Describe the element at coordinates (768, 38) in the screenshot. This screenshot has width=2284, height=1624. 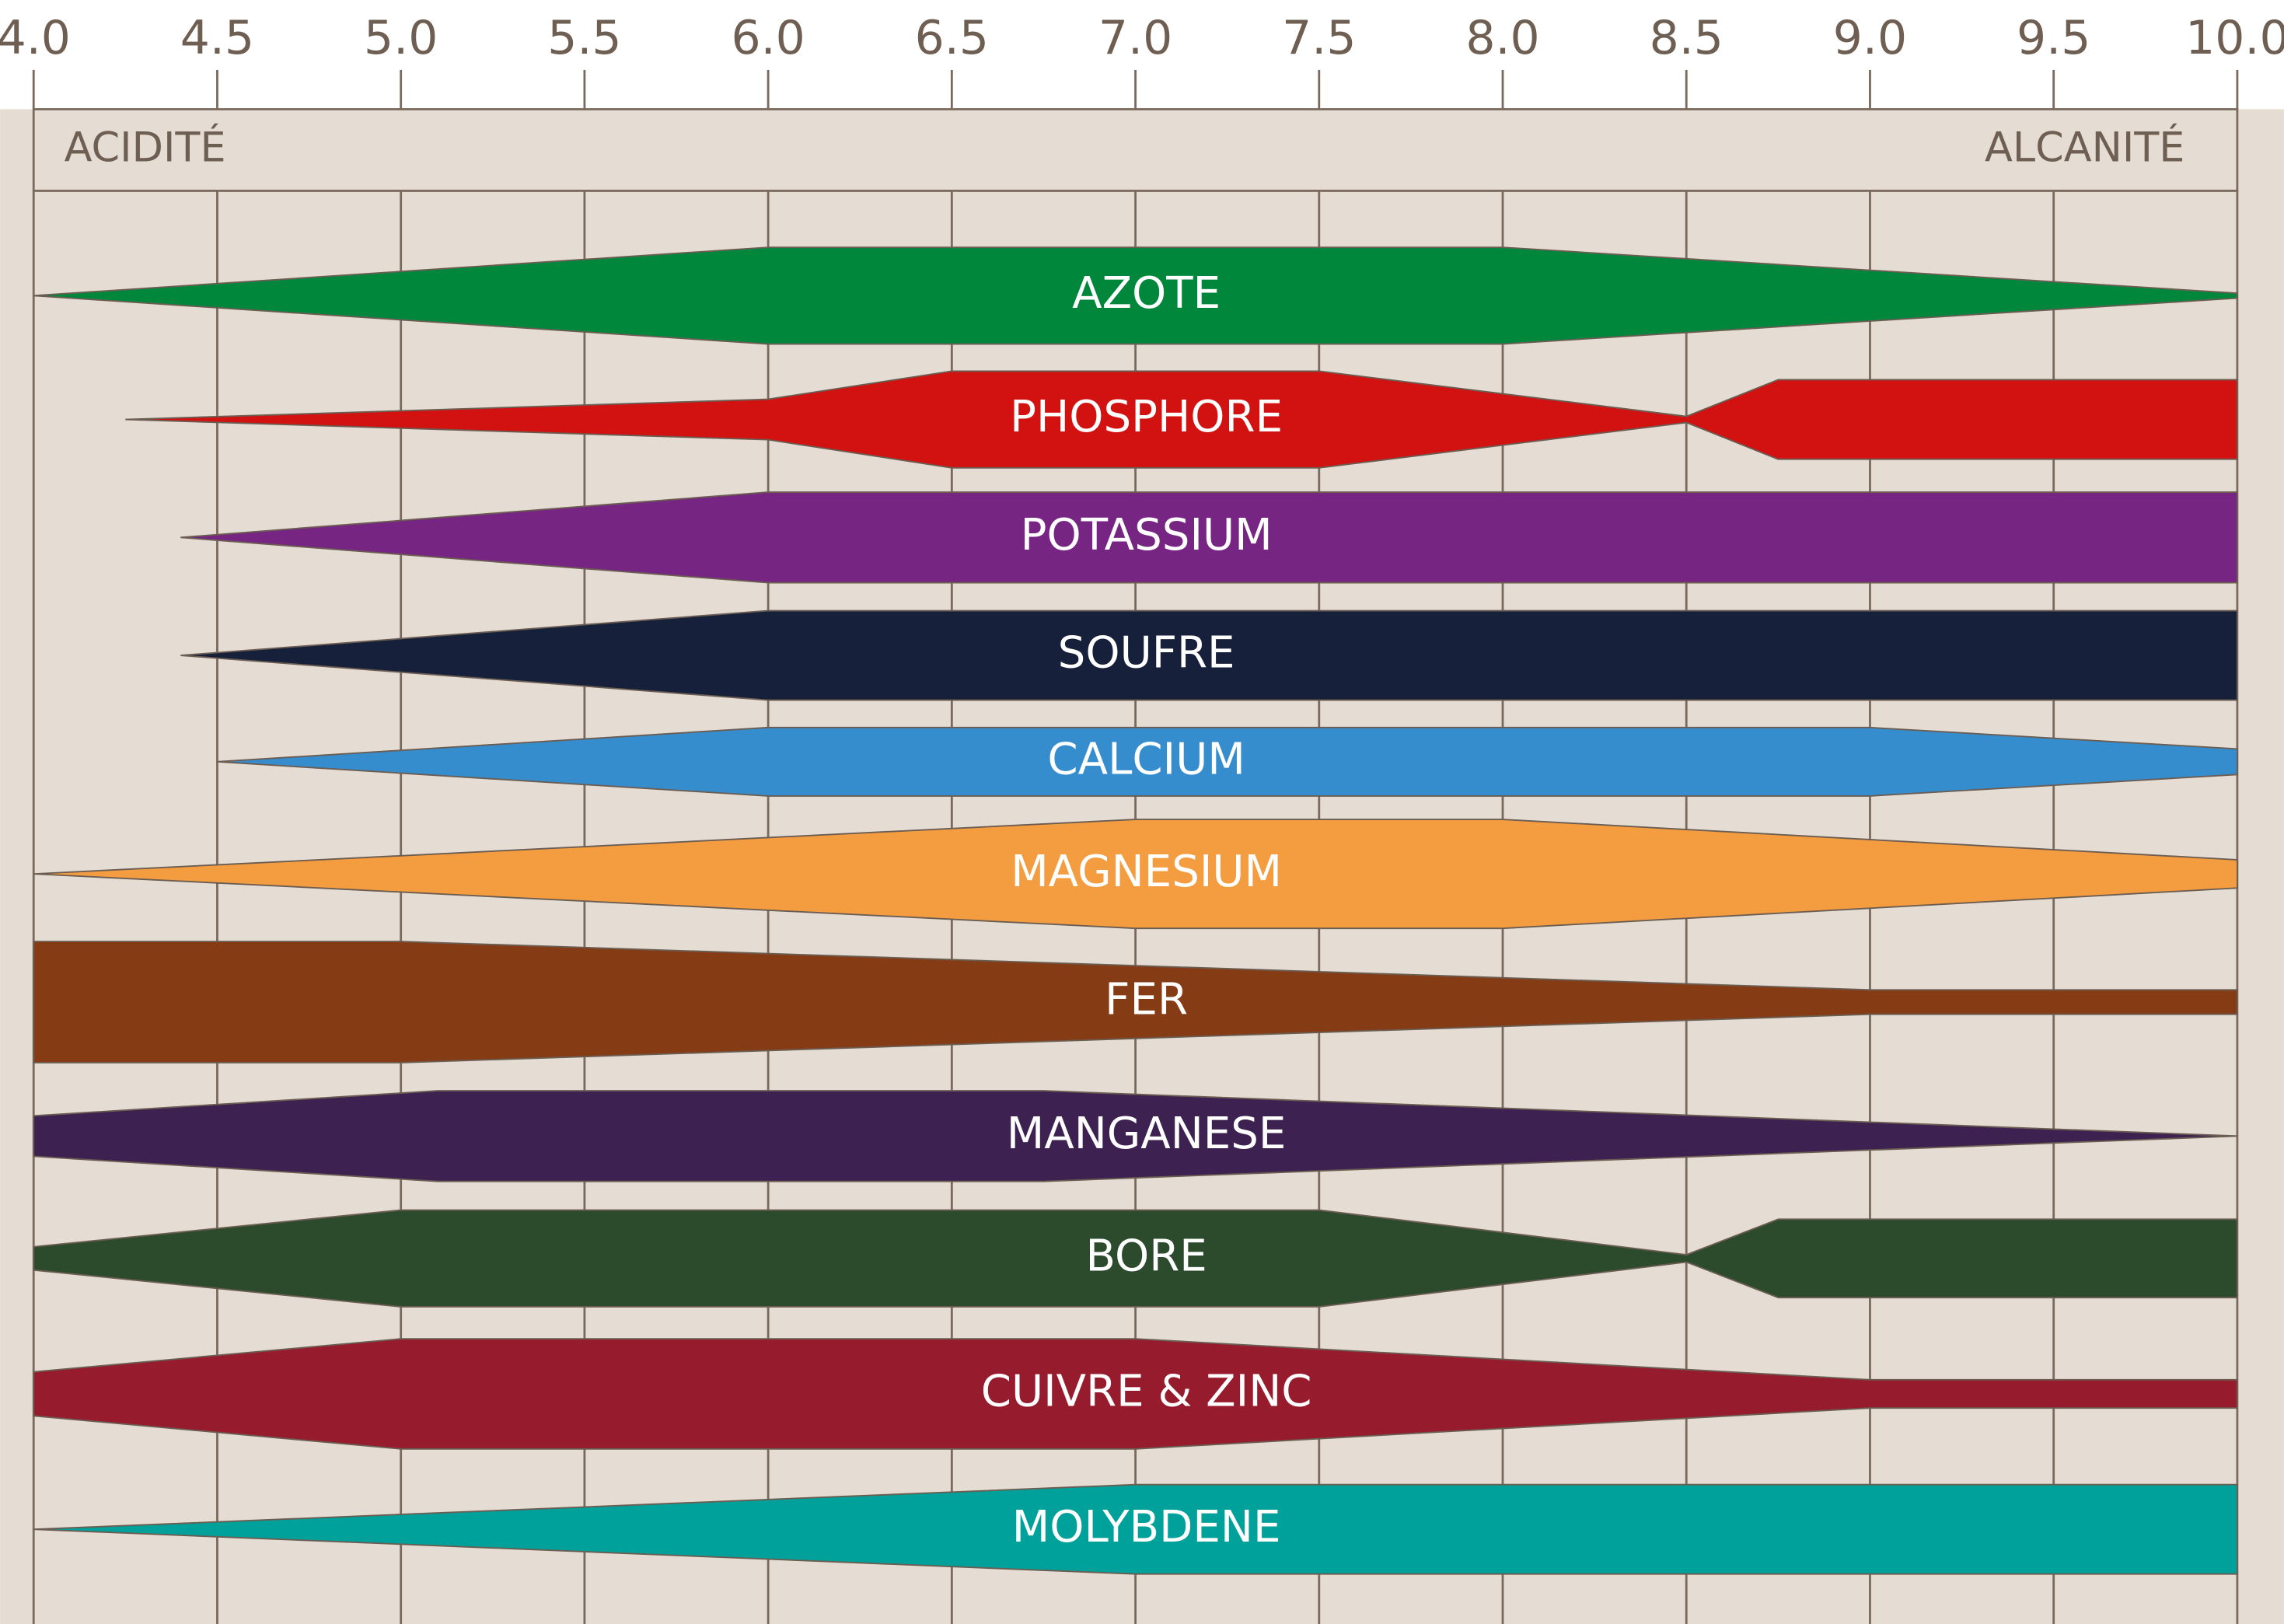
I see `x-tick-label: 6.0` at that location.